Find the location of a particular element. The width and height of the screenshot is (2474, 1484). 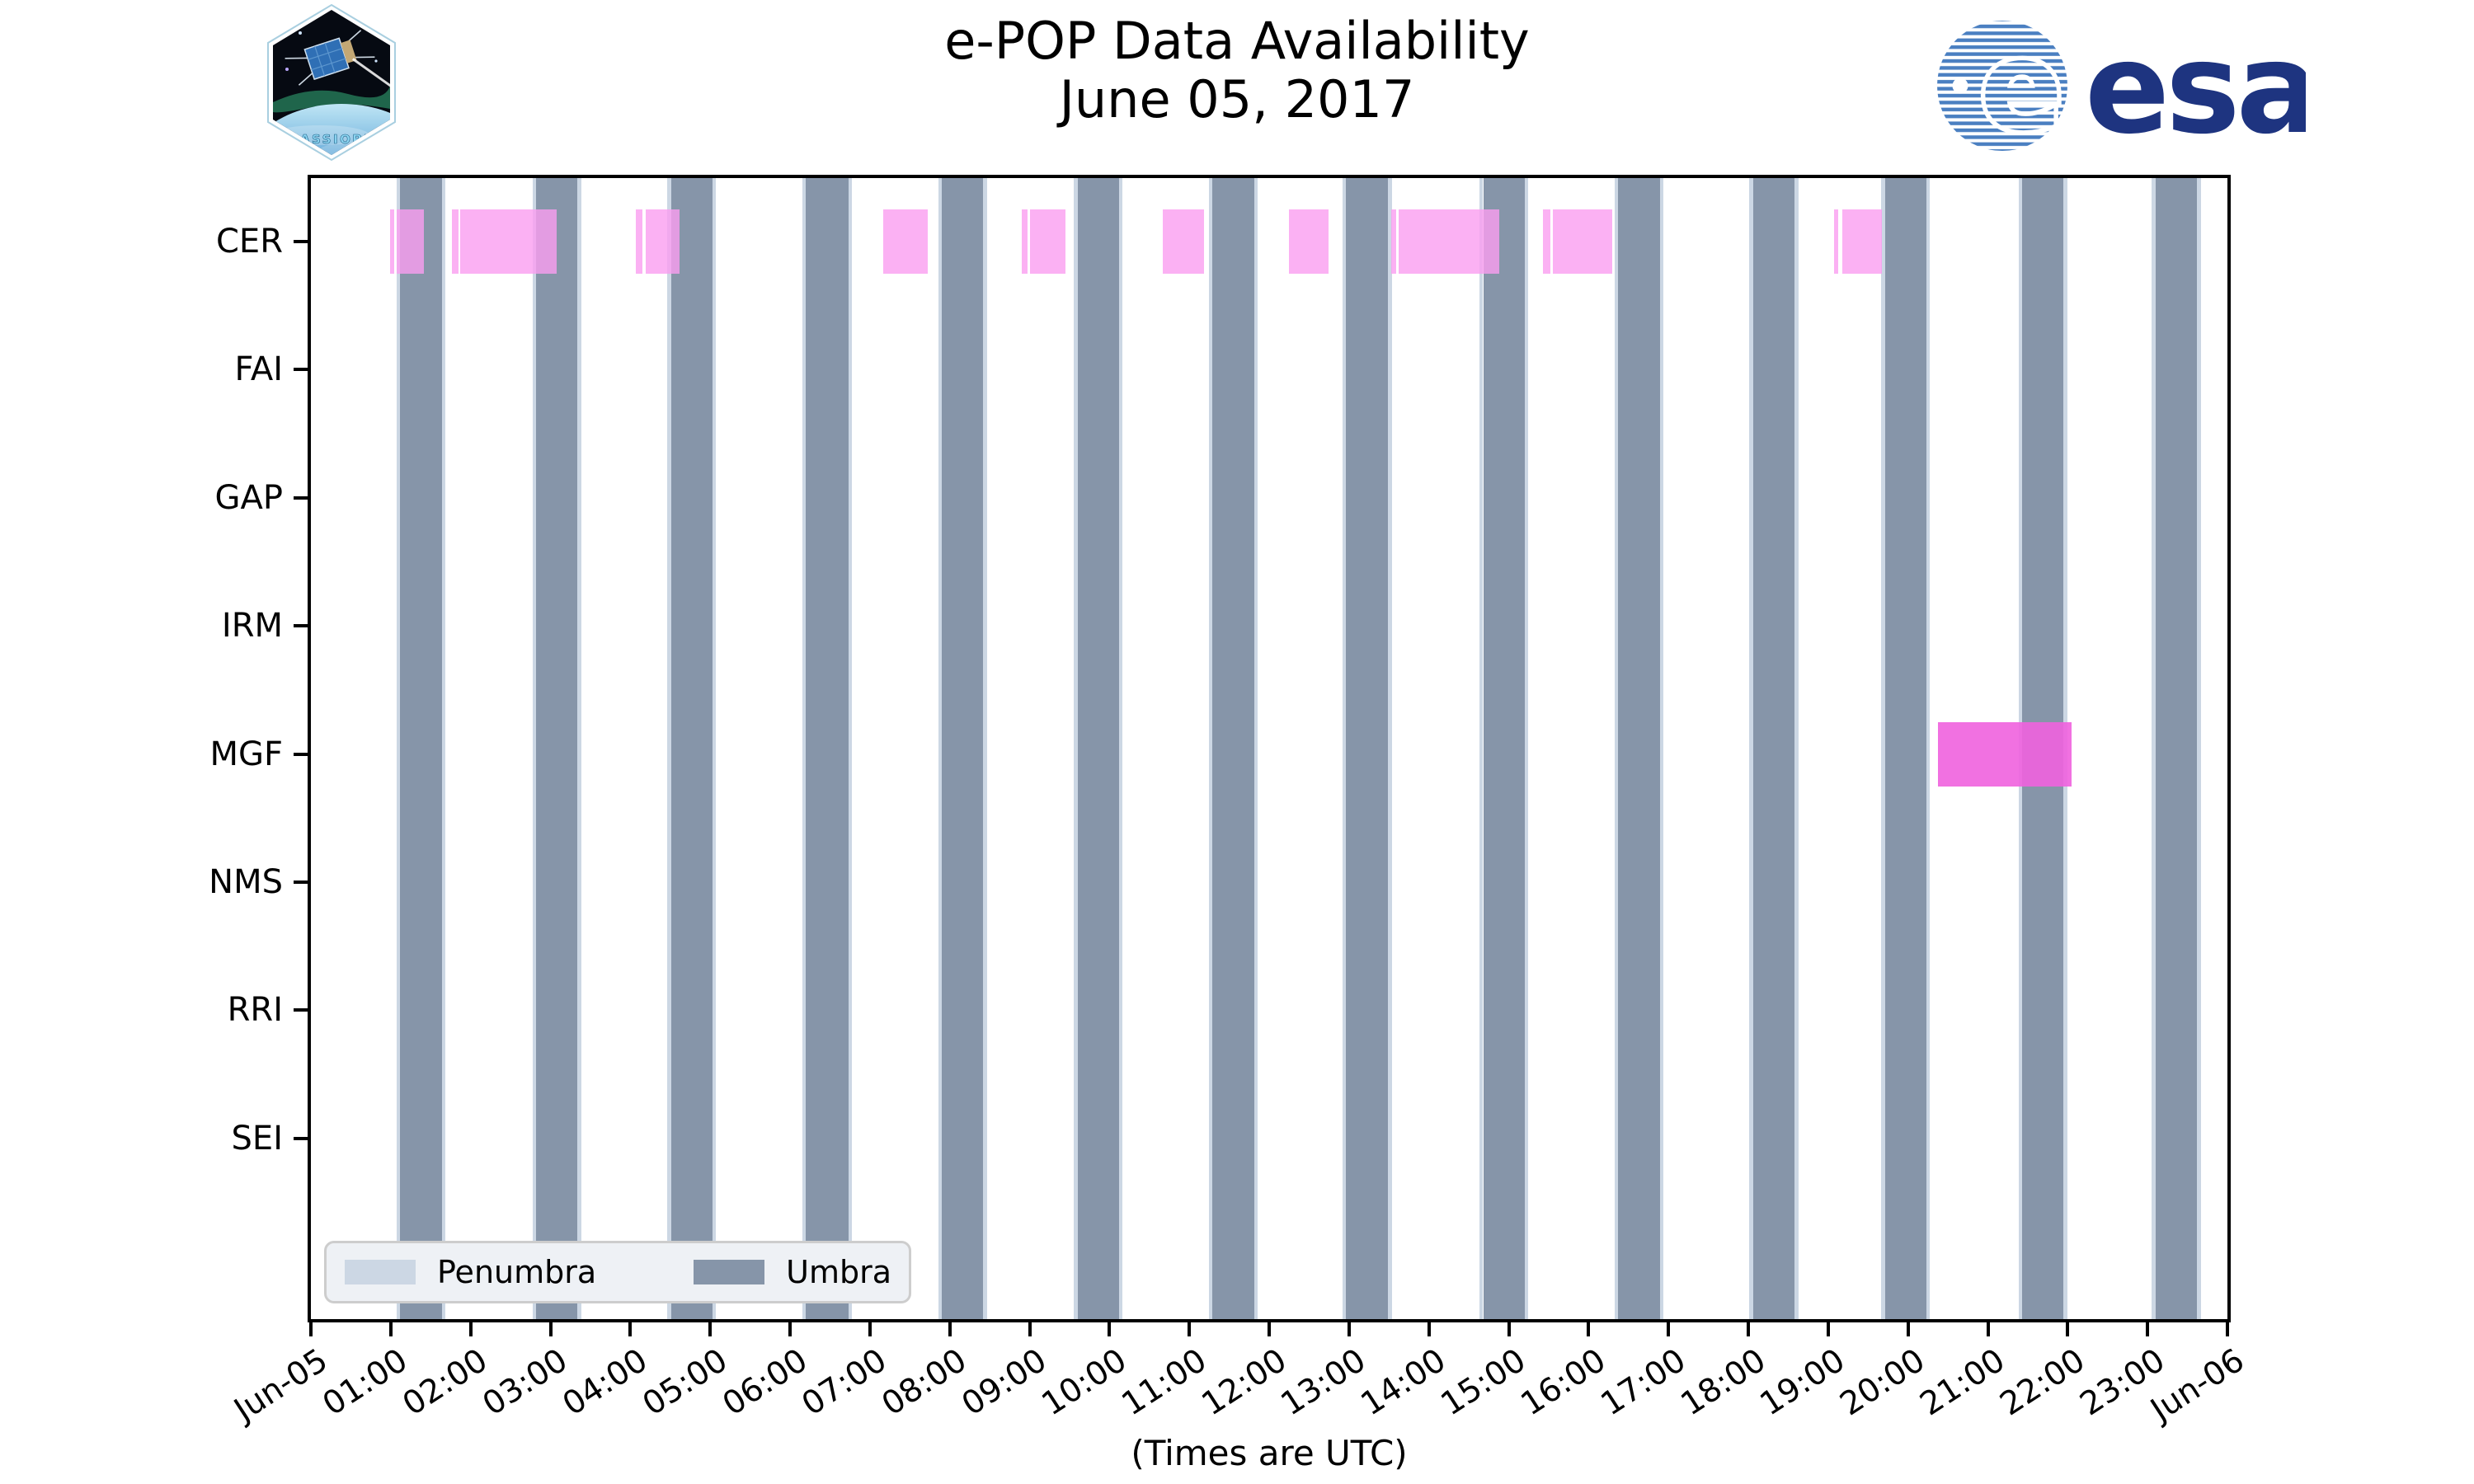

x-tick-label: 14:00 is located at coordinates (1403, 1382).